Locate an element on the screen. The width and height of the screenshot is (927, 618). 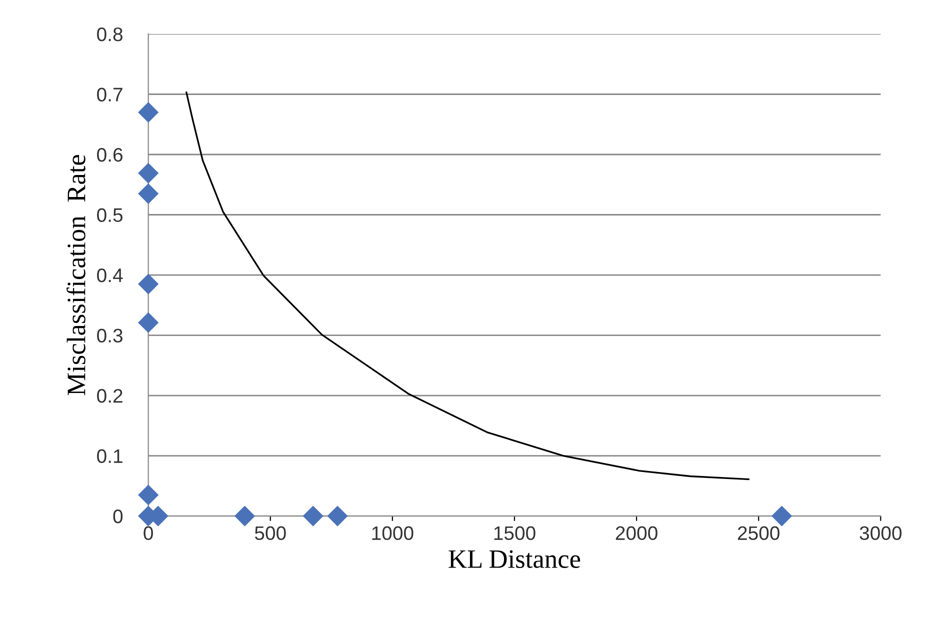
y-tick-label: 0.4 is located at coordinates (110, 275).